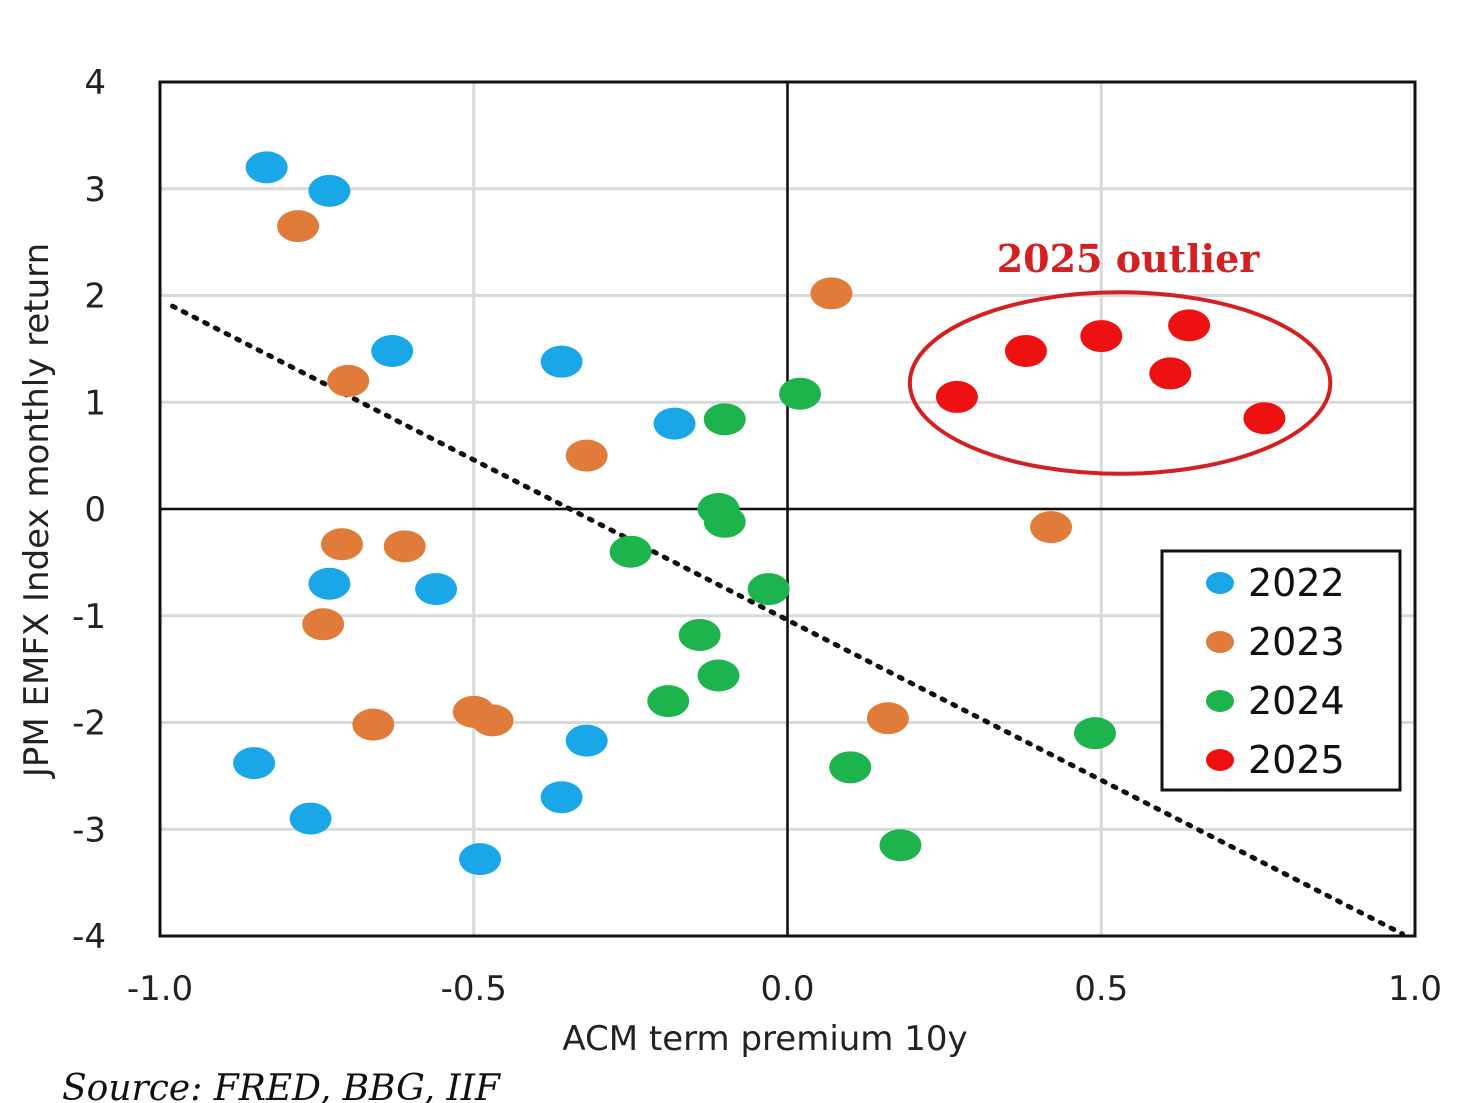 The height and width of the screenshot is (1103, 1457). I want to click on x-tick-label: 1.0, so click(1415, 989).